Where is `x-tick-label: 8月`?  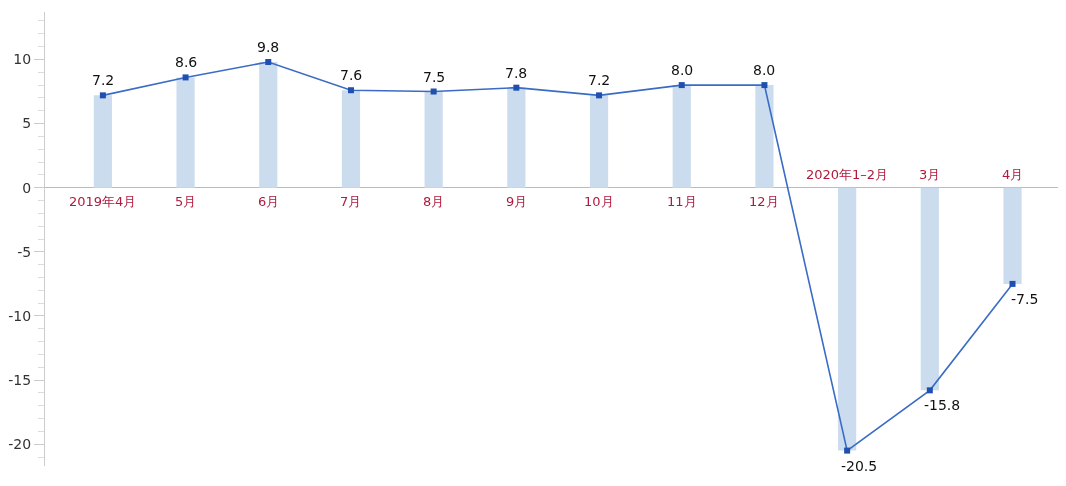 x-tick-label: 8月 is located at coordinates (434, 201).